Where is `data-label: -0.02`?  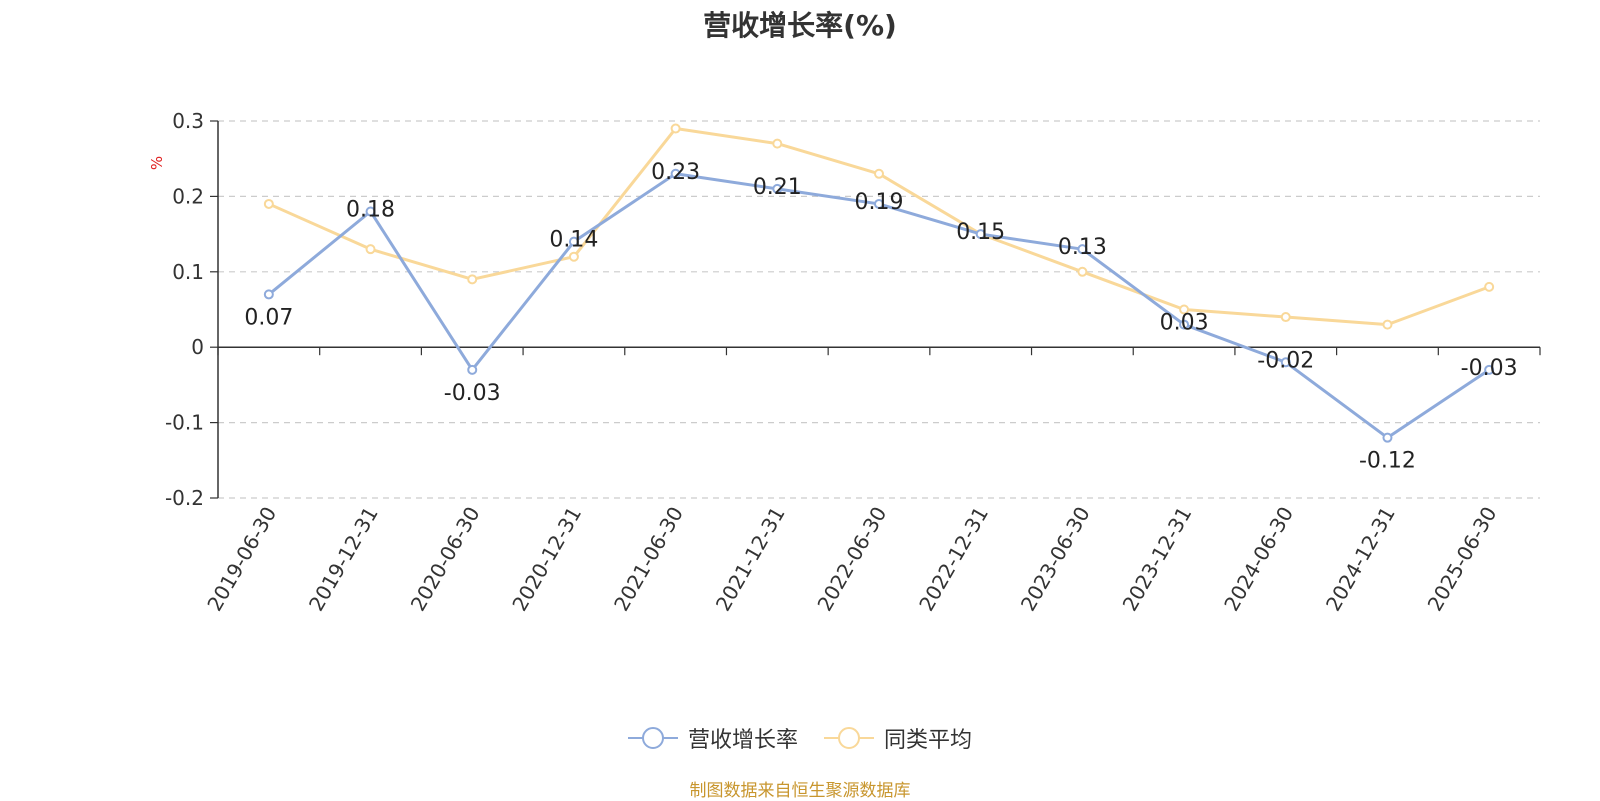
data-label: -0.02 is located at coordinates (1285, 360).